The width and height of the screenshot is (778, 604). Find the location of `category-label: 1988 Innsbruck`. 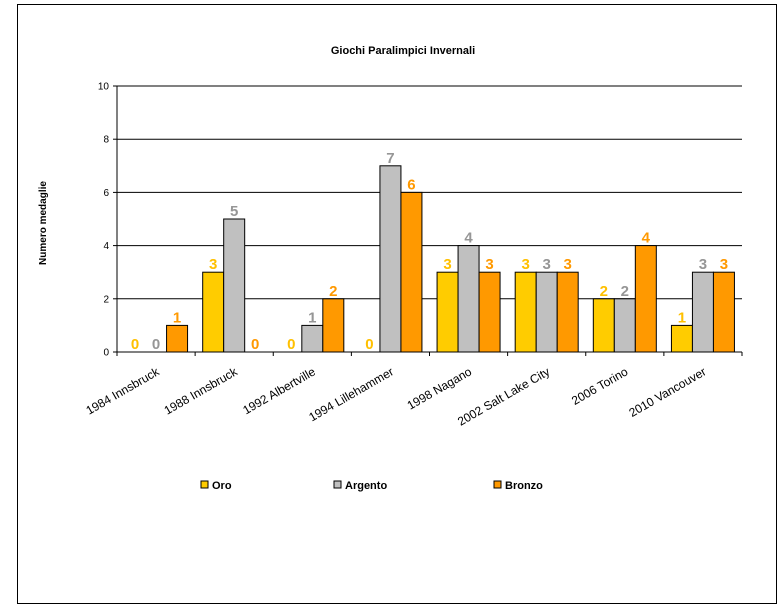

category-label: 1988 Innsbruck is located at coordinates (201, 391).